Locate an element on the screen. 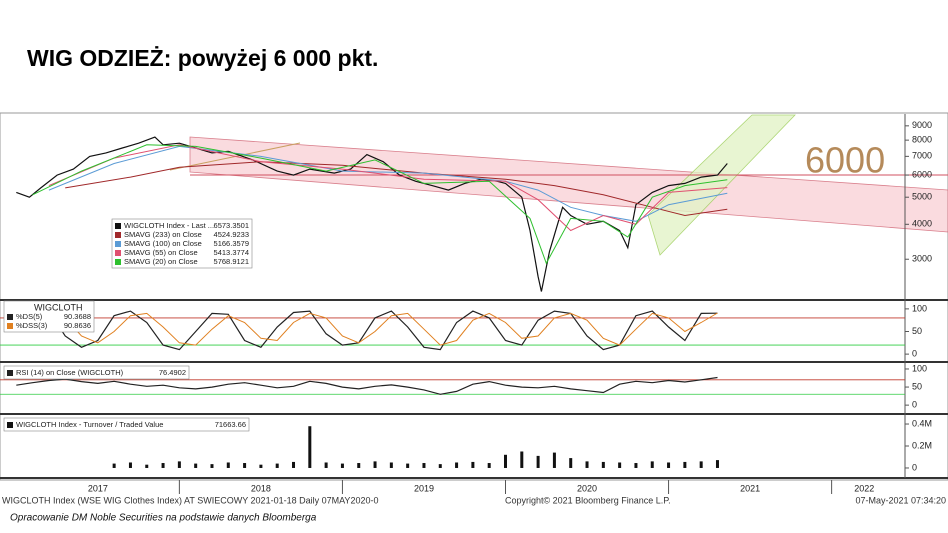  legend-value: 90.3688 is located at coordinates (77, 316).